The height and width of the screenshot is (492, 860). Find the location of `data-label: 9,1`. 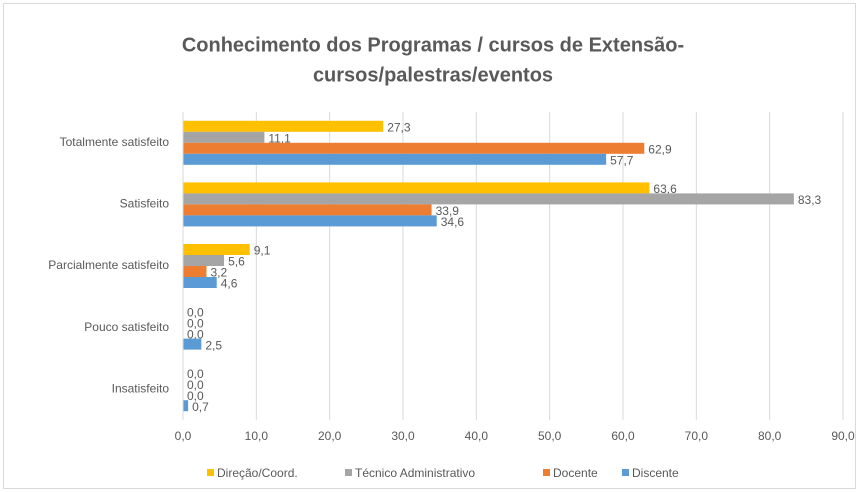

data-label: 9,1 is located at coordinates (262, 251).